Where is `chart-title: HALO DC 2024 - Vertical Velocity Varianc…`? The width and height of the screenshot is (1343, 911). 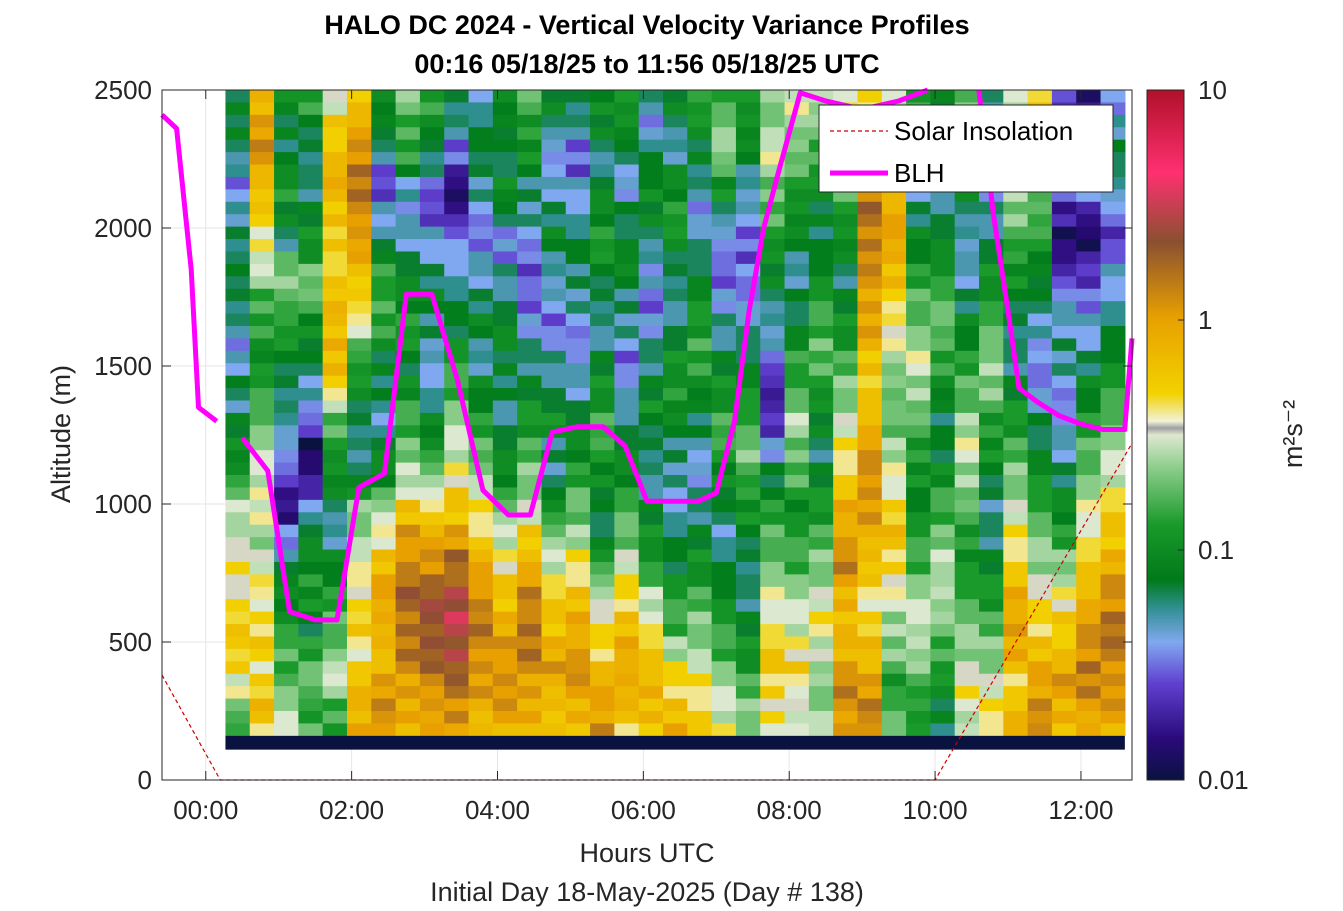
chart-title: HALO DC 2024 - Vertical Velocity Varianc… is located at coordinates (646, 25).